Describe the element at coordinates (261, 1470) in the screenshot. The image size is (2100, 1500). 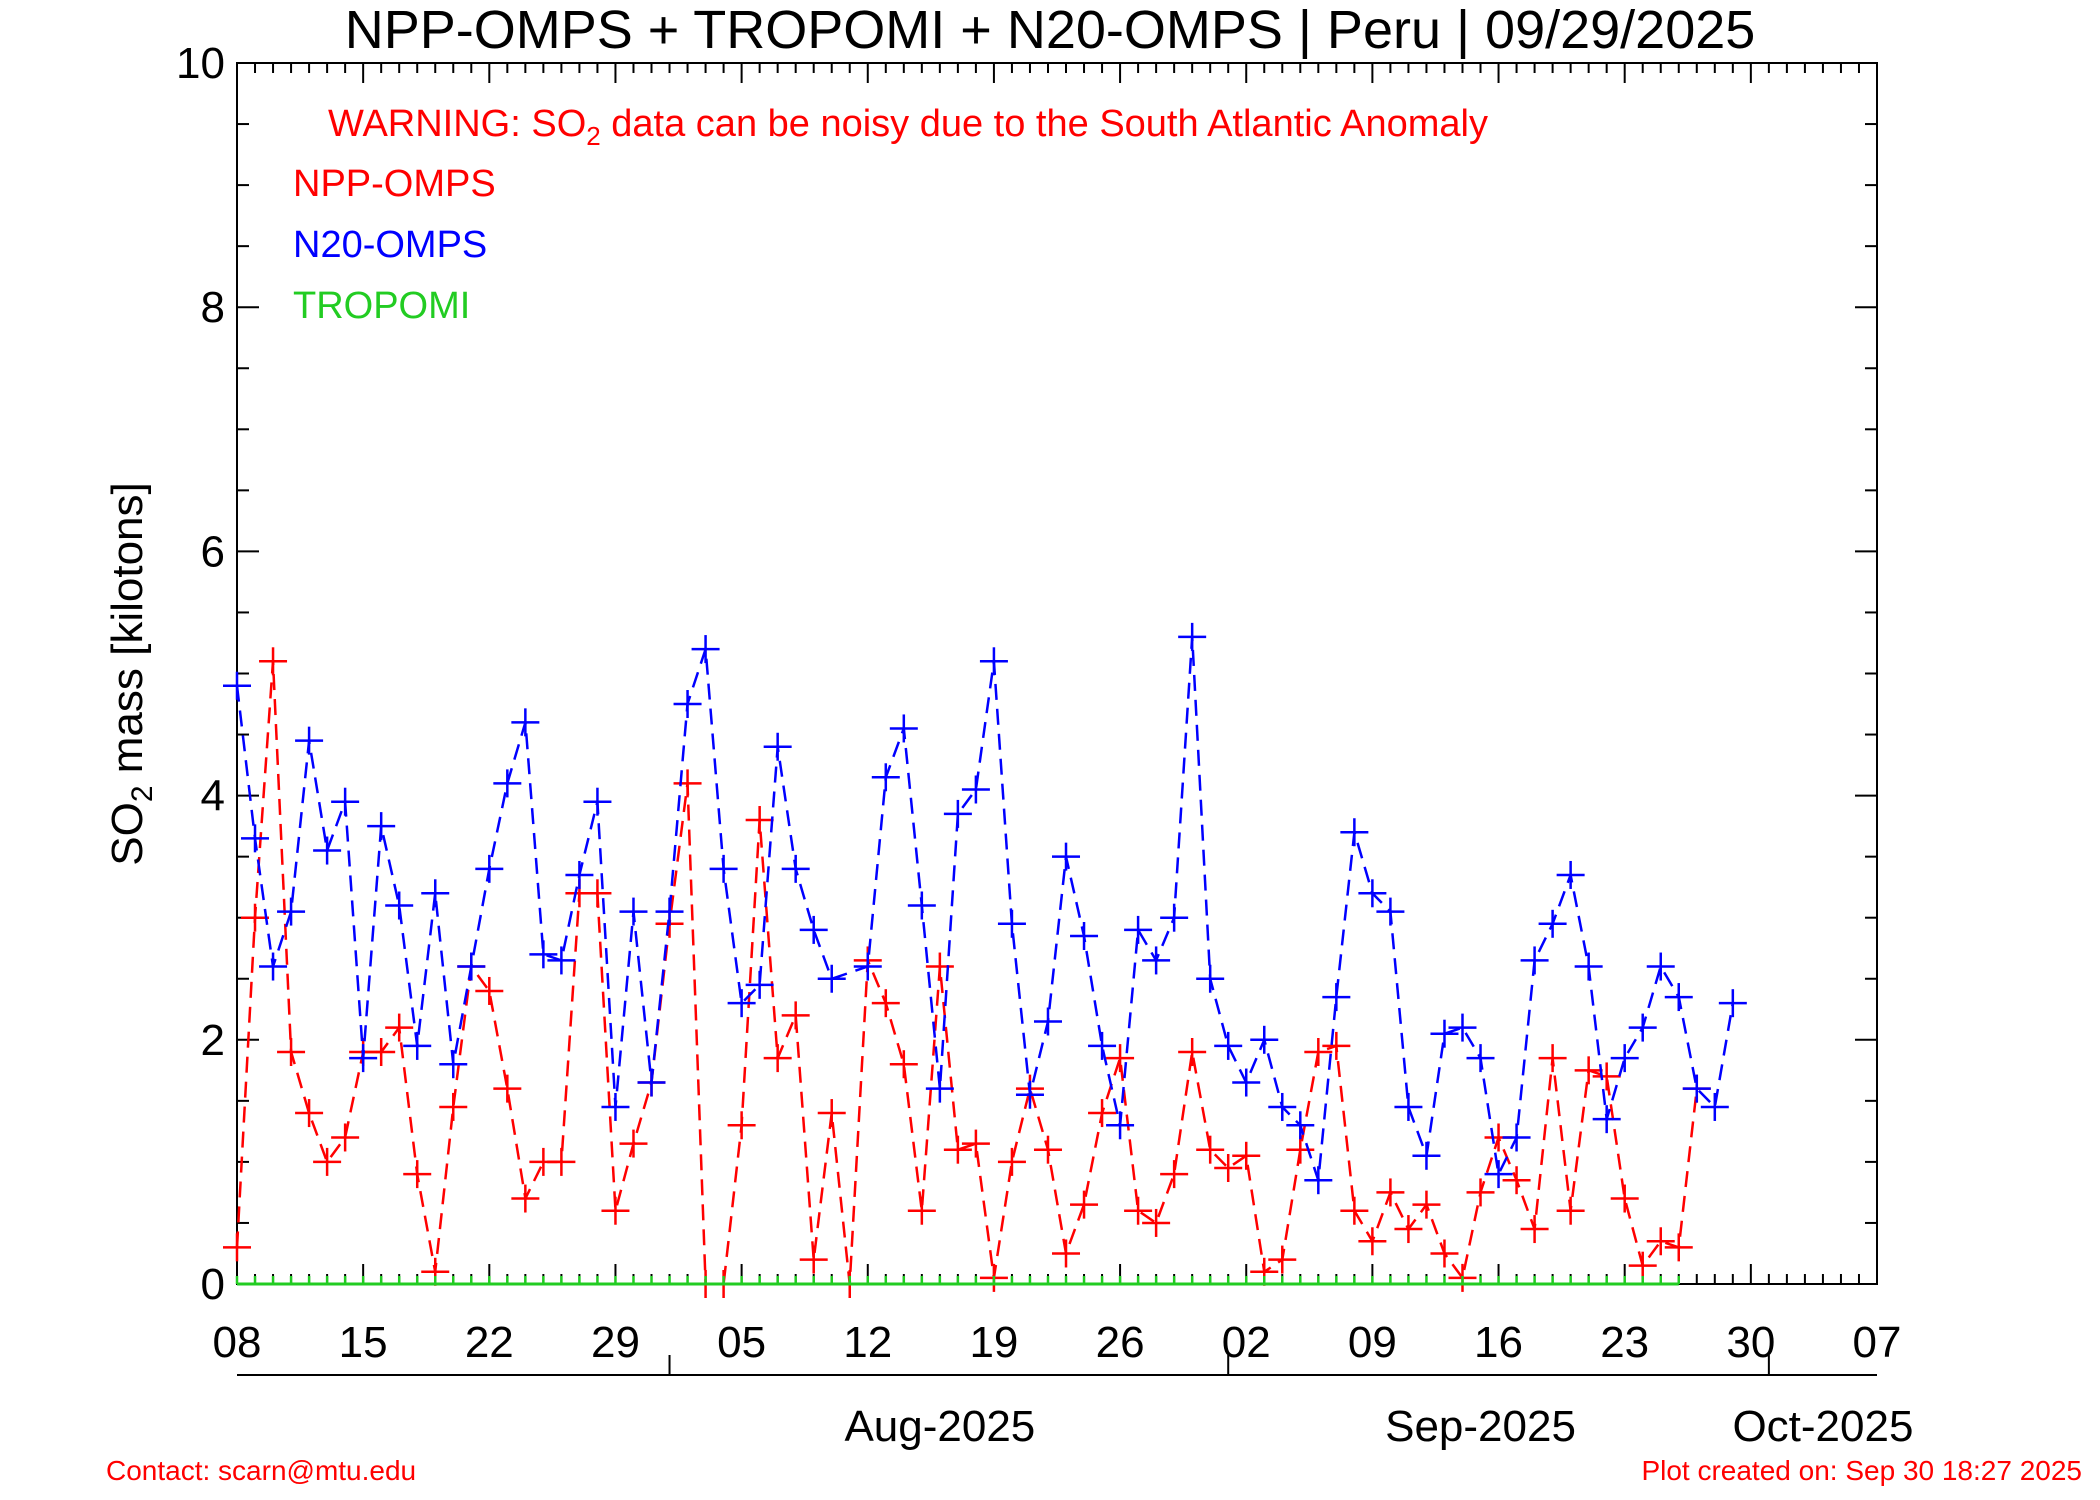
I see `contact-text: Contact: scarn@mtu.edu` at that location.